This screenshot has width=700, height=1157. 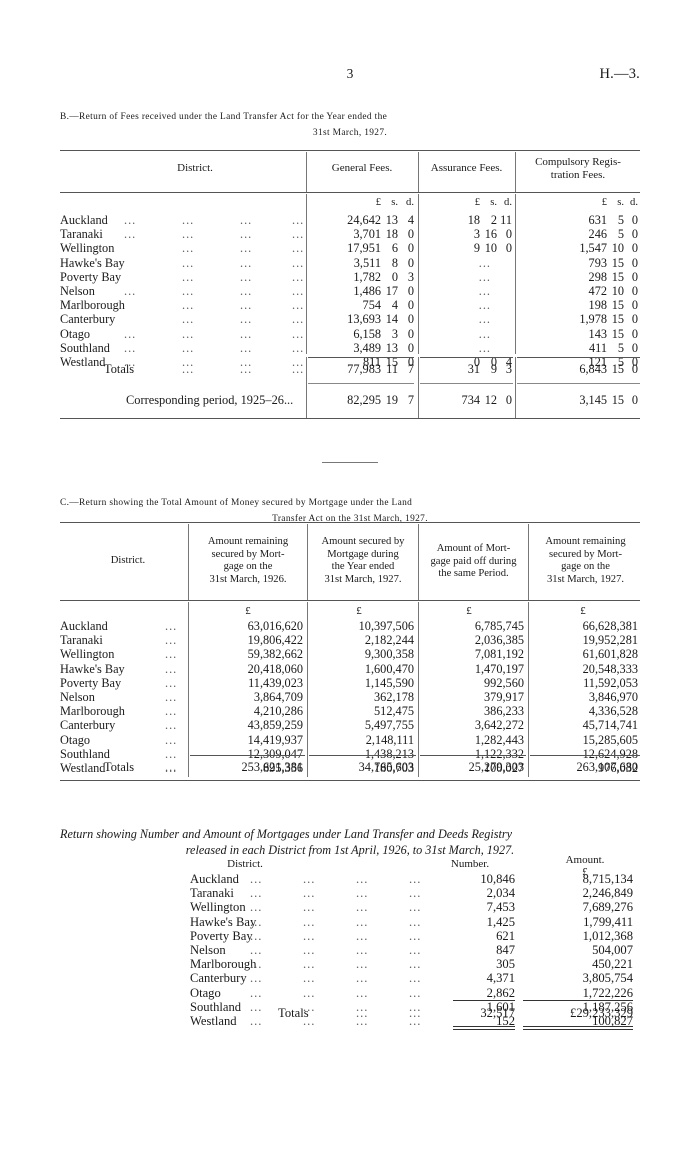 What do you see at coordinates (585, 872) in the screenshot?
I see `table-d-header-amount-unit: £` at bounding box center [585, 872].